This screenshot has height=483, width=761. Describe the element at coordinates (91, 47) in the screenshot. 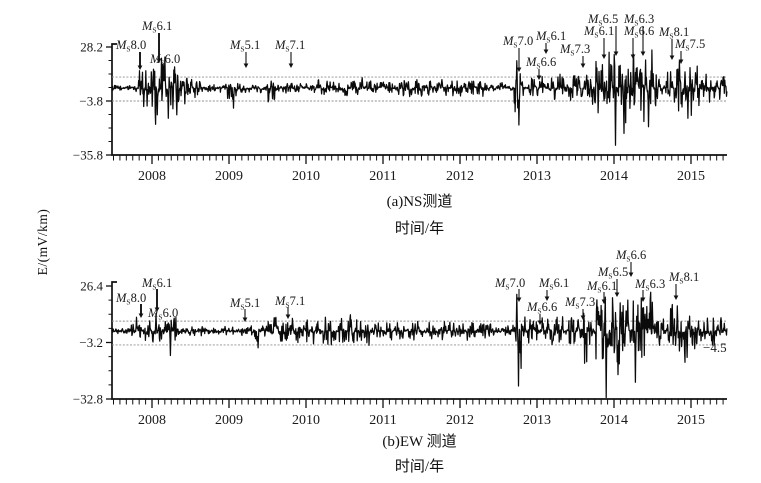

I see `y-tick-label: 28.2` at that location.